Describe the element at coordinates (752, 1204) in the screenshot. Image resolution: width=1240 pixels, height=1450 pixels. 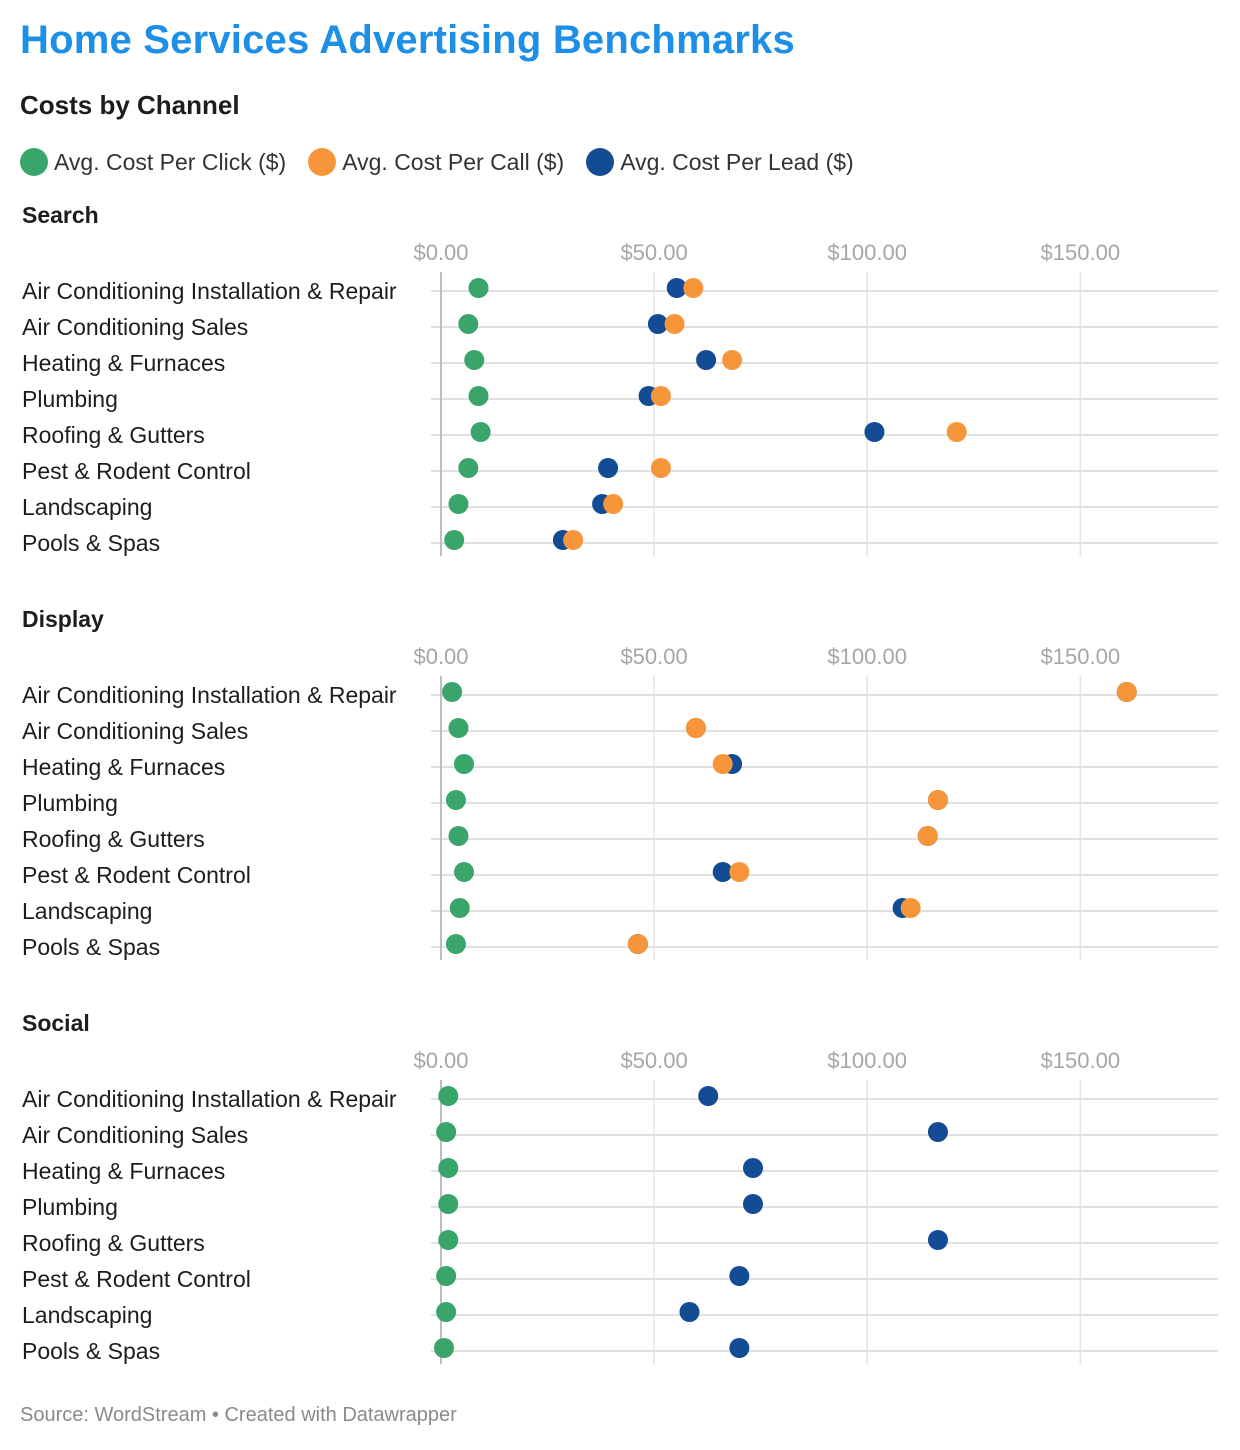
I see `point-avg-cost-per-lead-plumbing` at that location.